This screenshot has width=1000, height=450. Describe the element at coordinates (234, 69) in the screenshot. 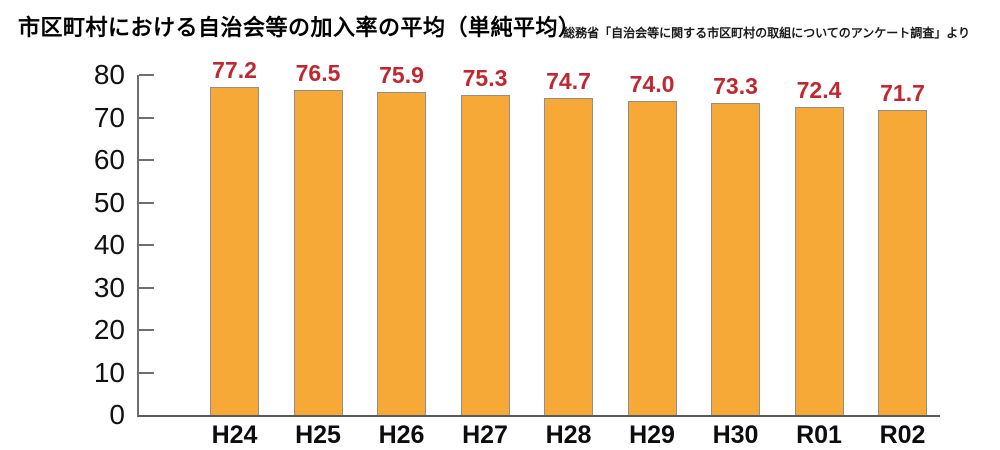

I see `bar-value-label: 77.2` at that location.